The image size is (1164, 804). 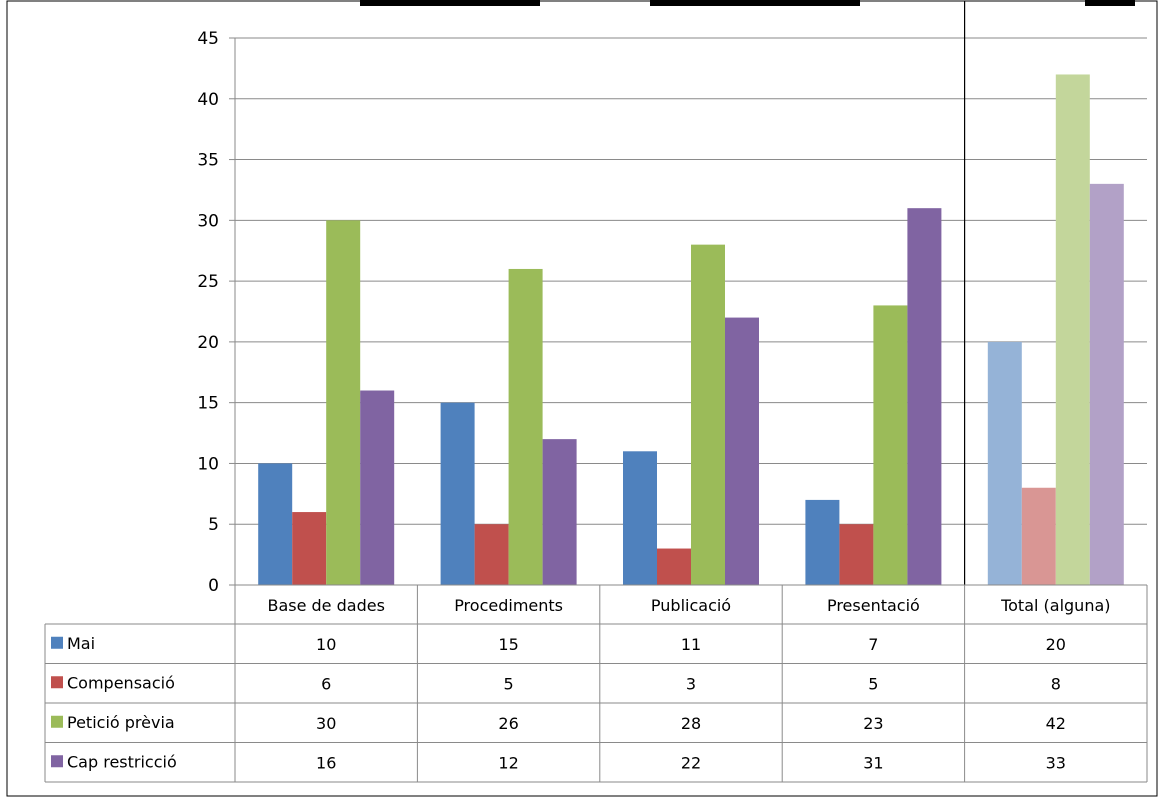 I want to click on data-label: 7, so click(x=873, y=644).